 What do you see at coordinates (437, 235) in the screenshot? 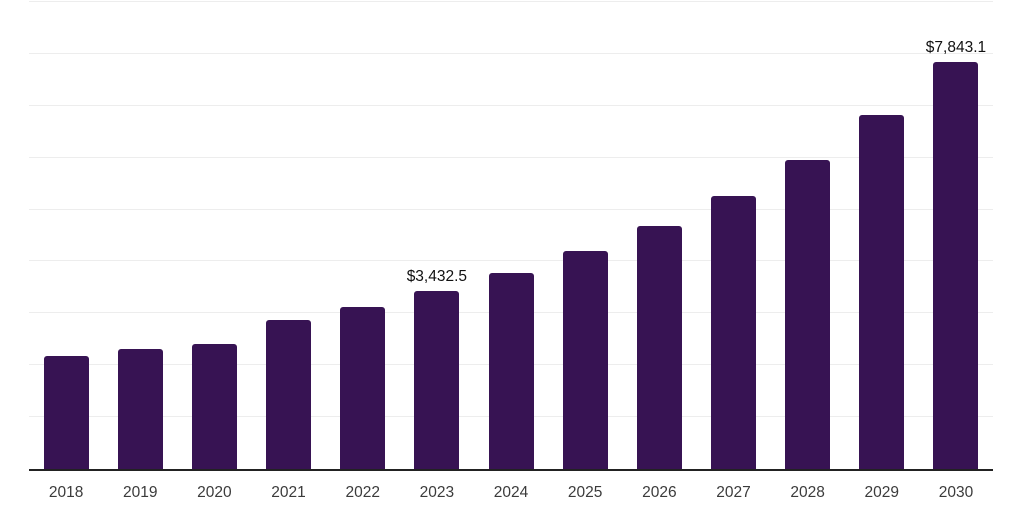
I see `bar-slot-2023: $3,432.5` at bounding box center [437, 235].